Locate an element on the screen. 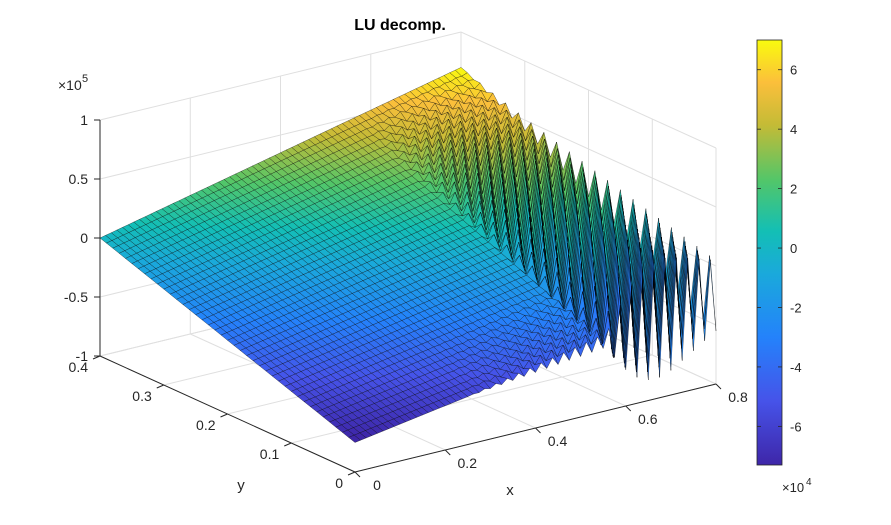 This screenshot has width=891, height=525. y-tick-label: 0.4 is located at coordinates (79, 367).